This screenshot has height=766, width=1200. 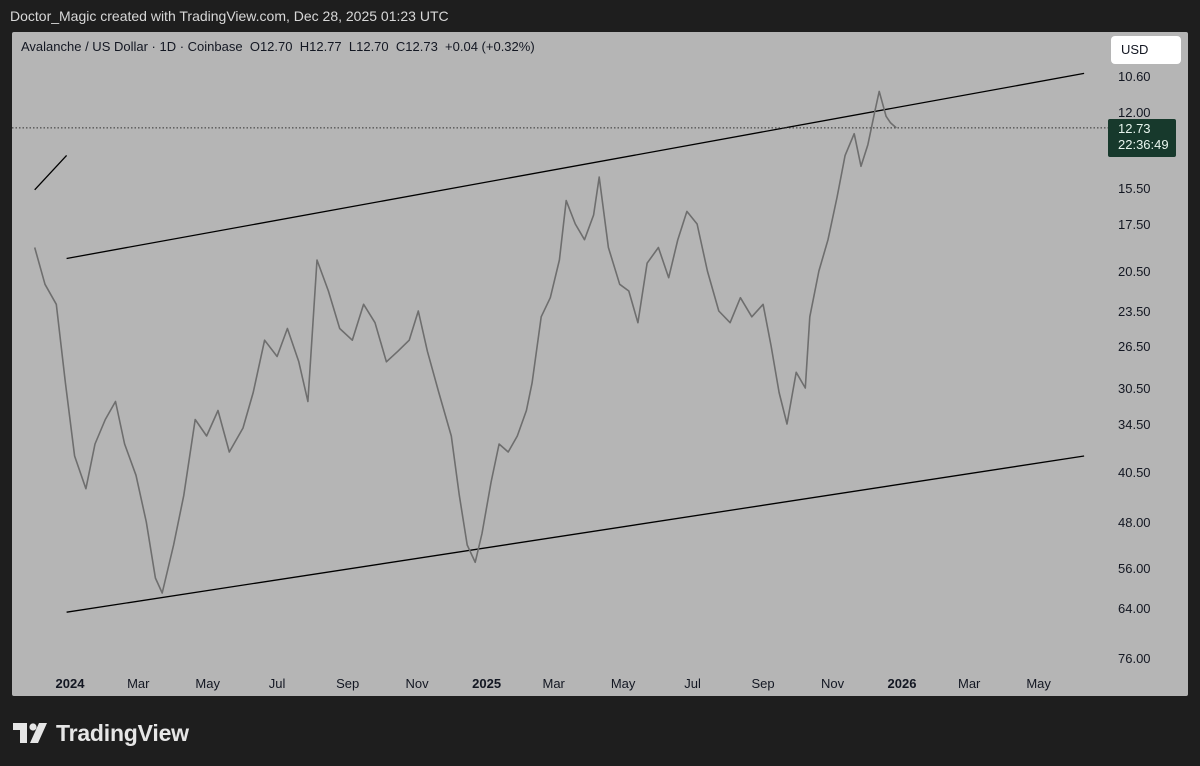 What do you see at coordinates (416, 46) in the screenshot?
I see `legend-close: C12.73` at bounding box center [416, 46].